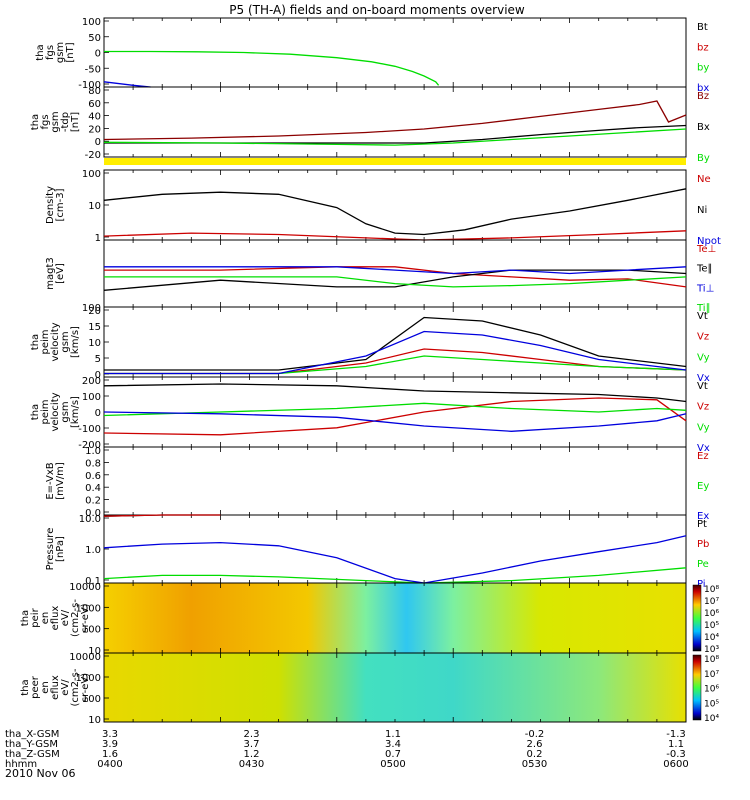 This screenshot has height=800, width=750. What do you see at coordinates (109, 764) in the screenshot?
I see `x-tick-value: 0400` at bounding box center [109, 764].